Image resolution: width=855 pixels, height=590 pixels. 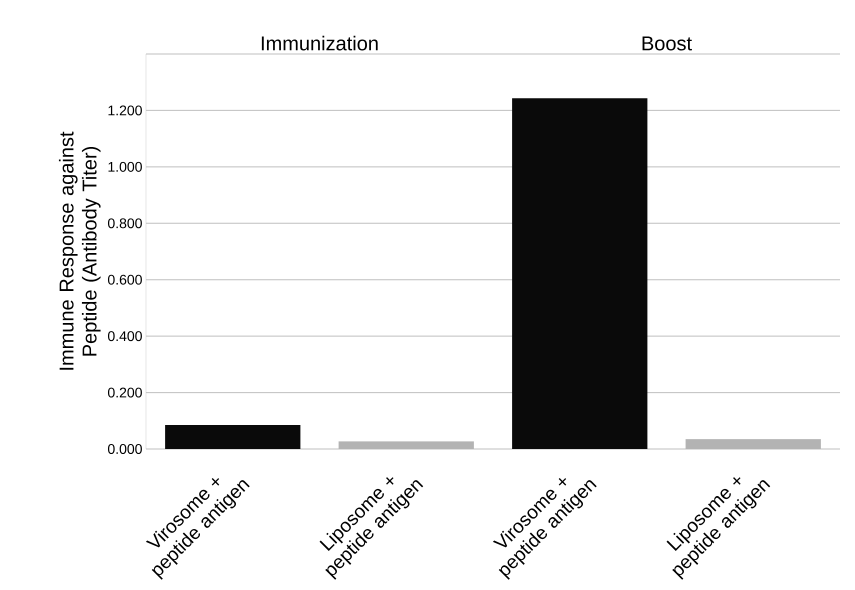 I want to click on y-tick-label: 0.800, so click(x=125, y=223).